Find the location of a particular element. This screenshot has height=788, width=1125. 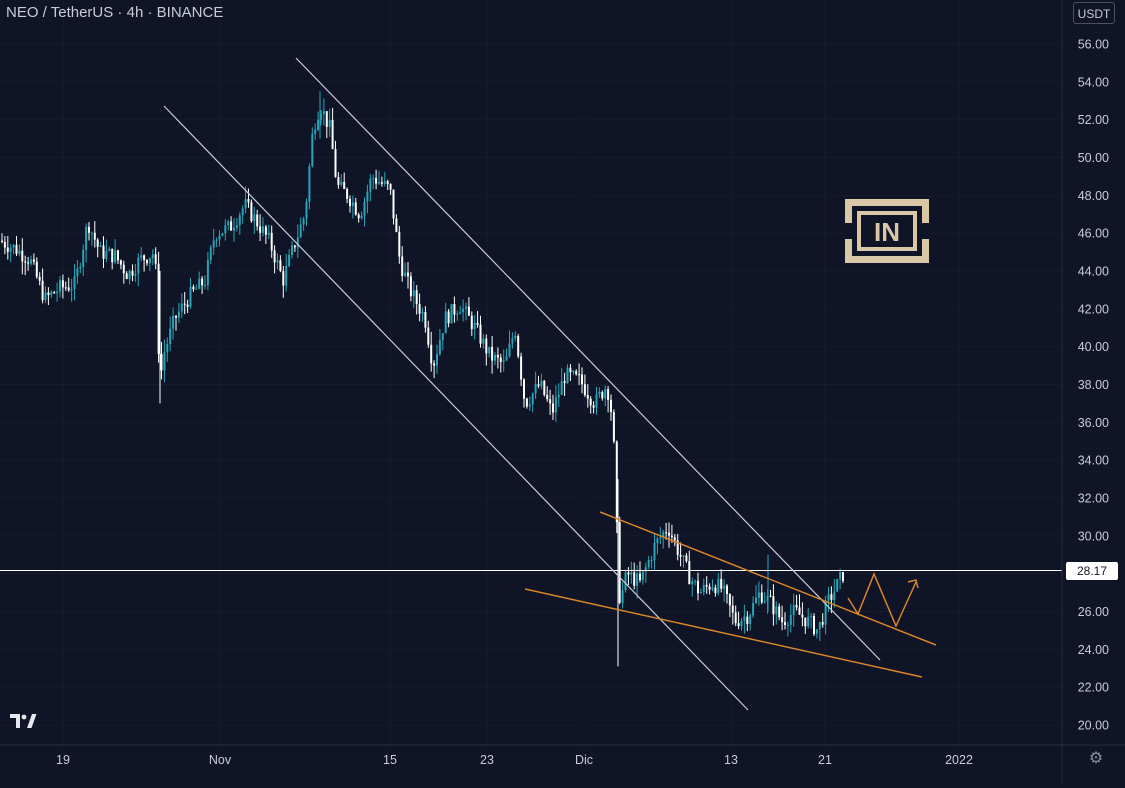

projected-path is located at coordinates (882, 600).